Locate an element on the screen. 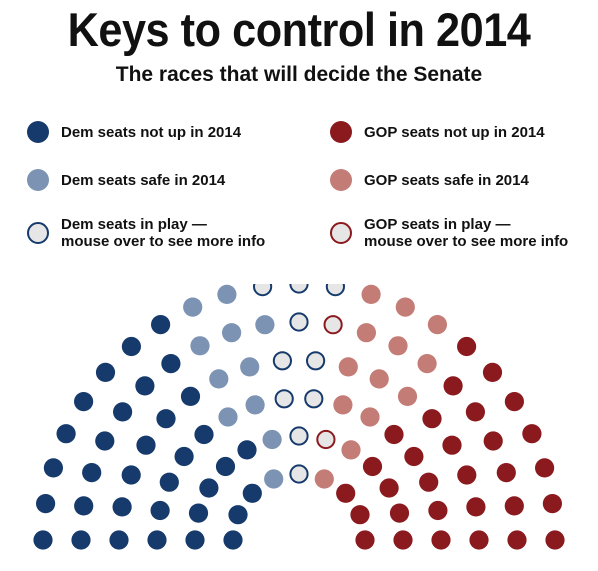 The height and width of the screenshot is (571, 598). legend-label: Dem seats not up in 2014 is located at coordinates (151, 132).